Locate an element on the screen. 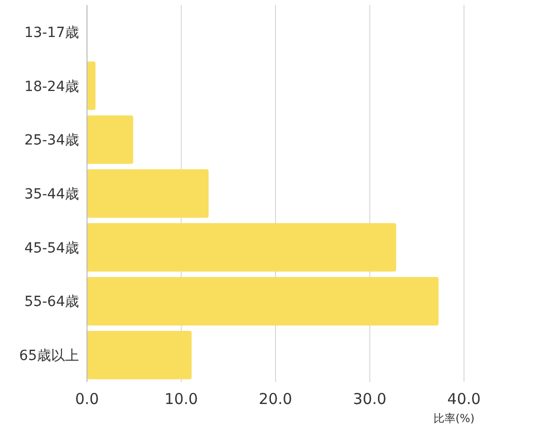  y-tick-label: 45-54歳 is located at coordinates (51, 248).